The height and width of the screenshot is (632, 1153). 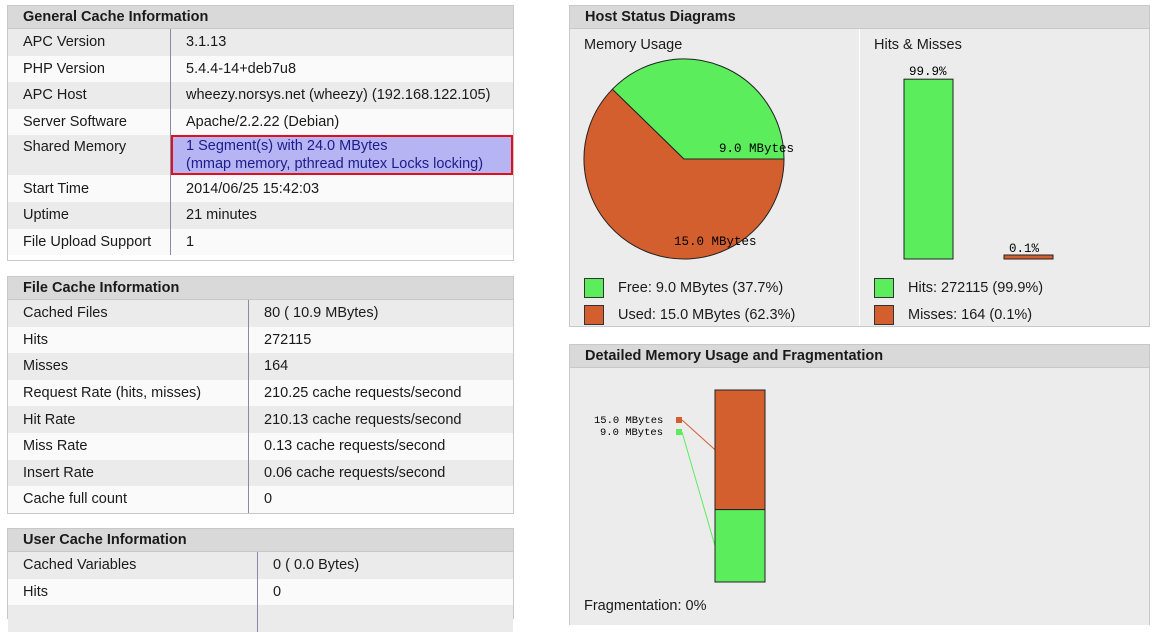 I want to click on row-key, so click(x=133, y=618).